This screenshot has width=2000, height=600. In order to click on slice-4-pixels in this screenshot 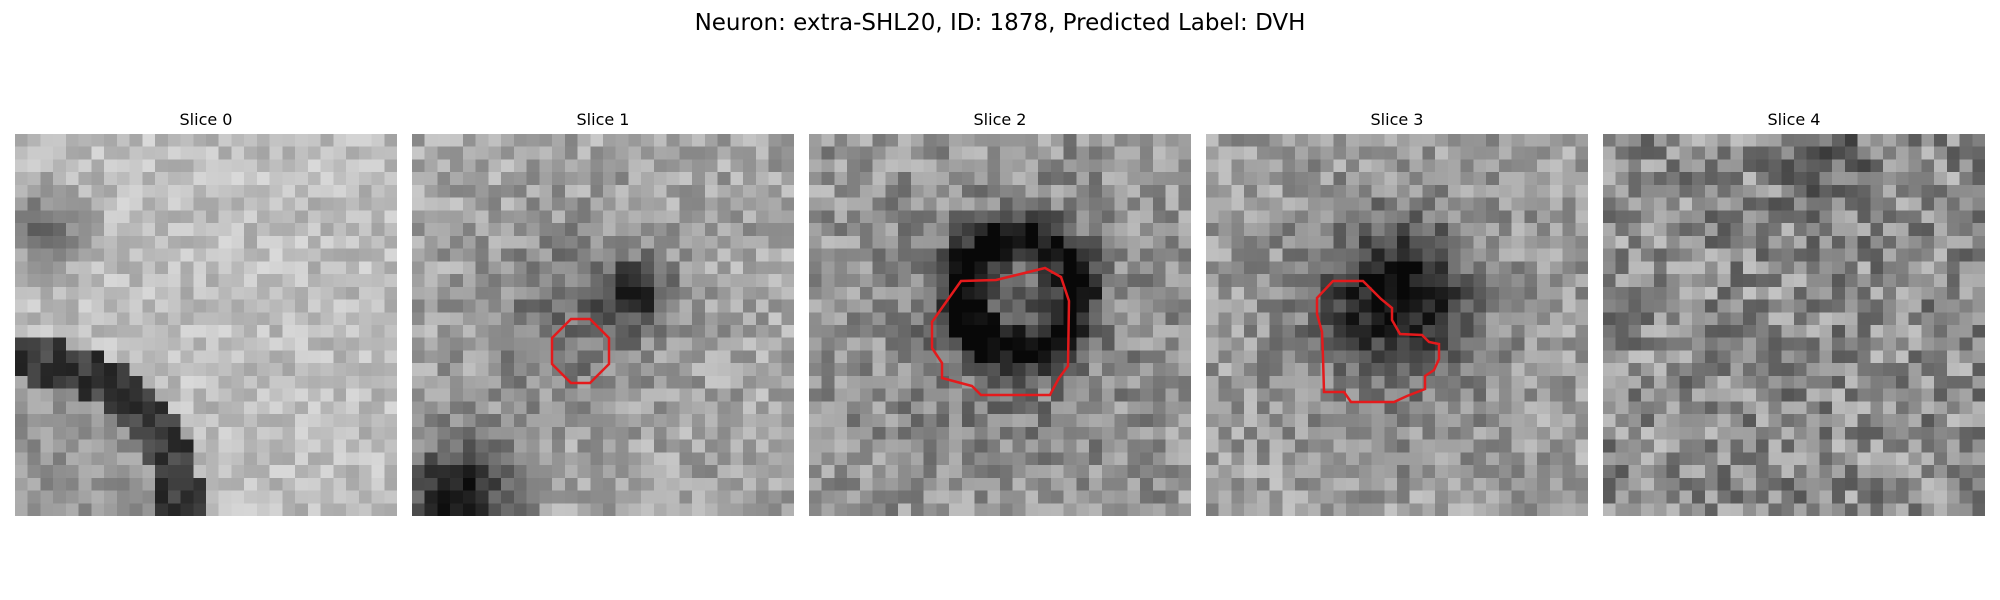, I will do `click(1794, 325)`.